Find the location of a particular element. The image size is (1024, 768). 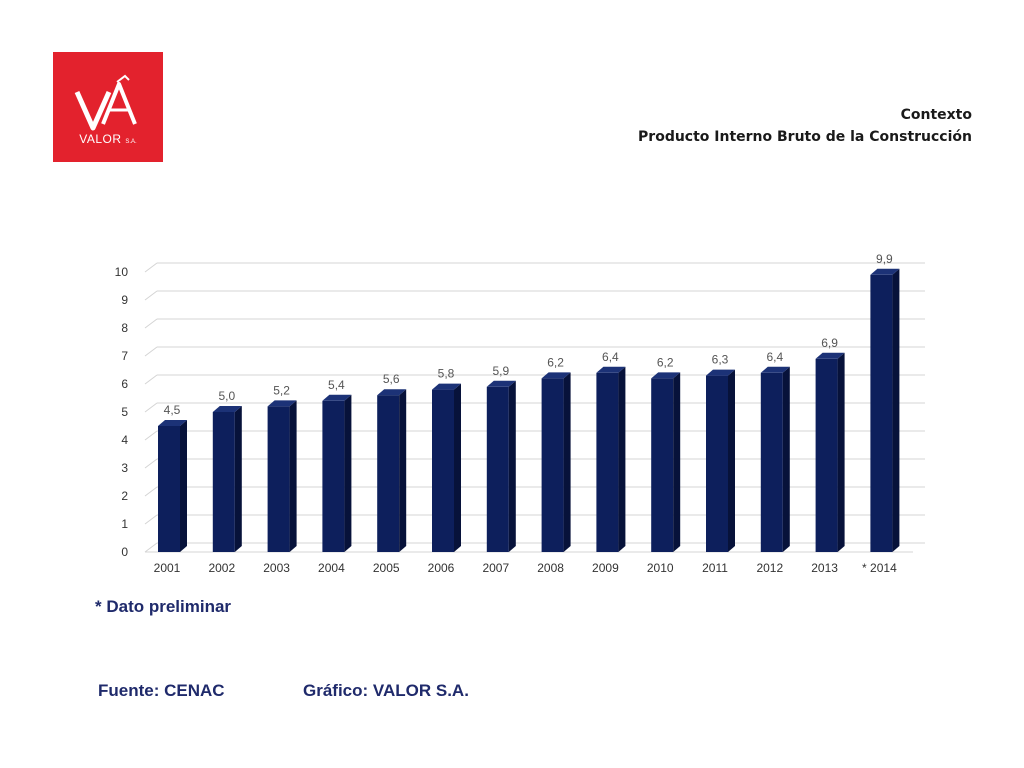

bar: 5,6 is located at coordinates (392, 462).